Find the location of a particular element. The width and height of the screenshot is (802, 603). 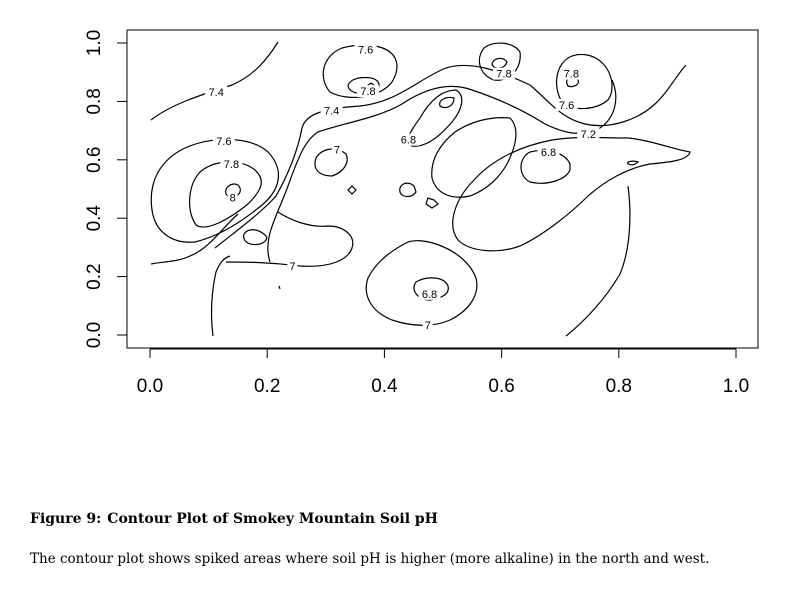

contour-7-8-northeast-a is located at coordinates (499, 63).